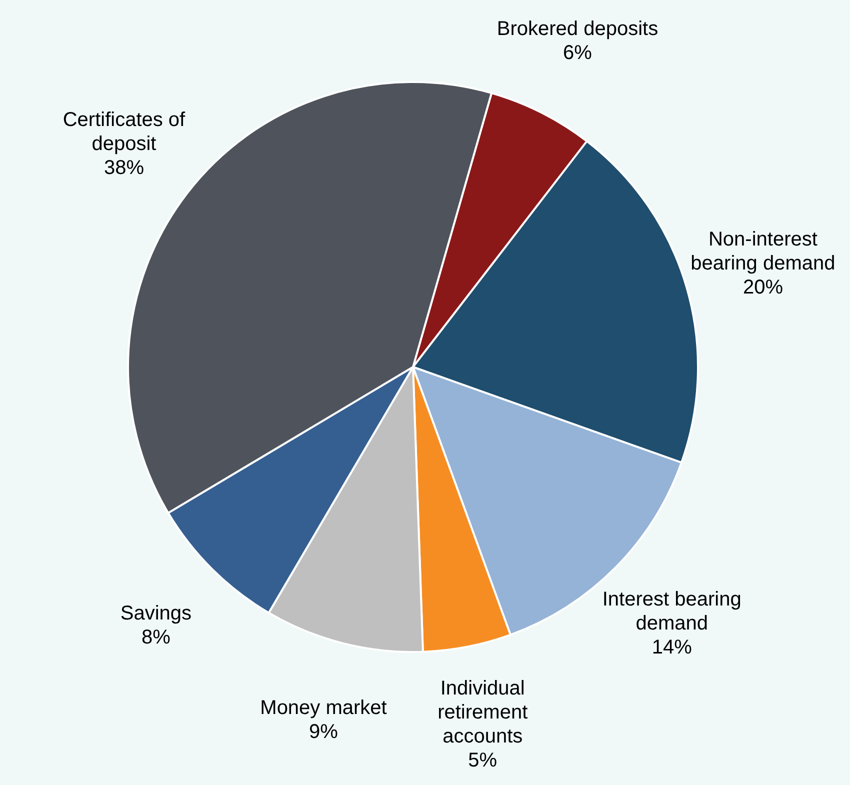 This screenshot has height=785, width=850. What do you see at coordinates (124, 167) in the screenshot?
I see `data-label: 38%` at bounding box center [124, 167].